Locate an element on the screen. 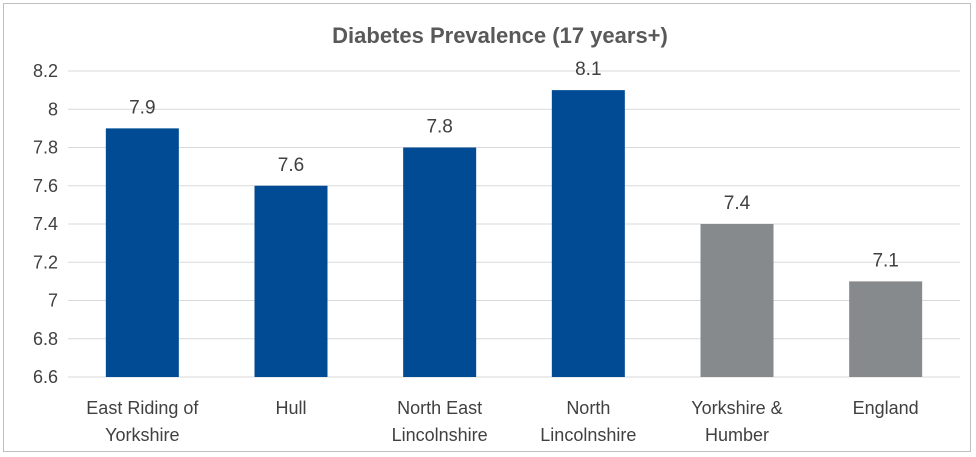 The width and height of the screenshot is (976, 457). chart-title: Diabetes Prevalence (17 years+) is located at coordinates (500, 35).